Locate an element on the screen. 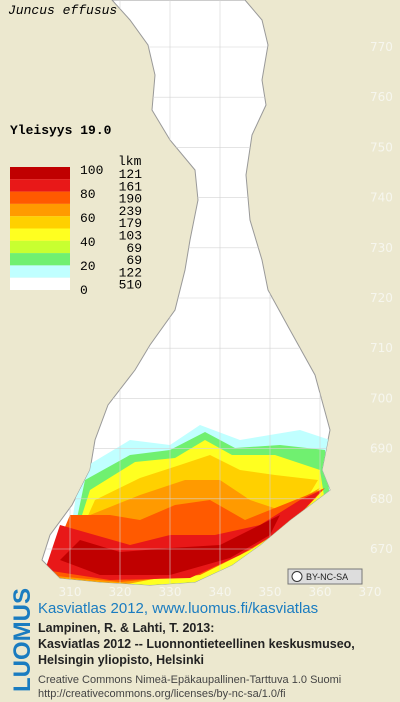 The height and width of the screenshot is (702, 400). count: 239 is located at coordinates (130, 211).